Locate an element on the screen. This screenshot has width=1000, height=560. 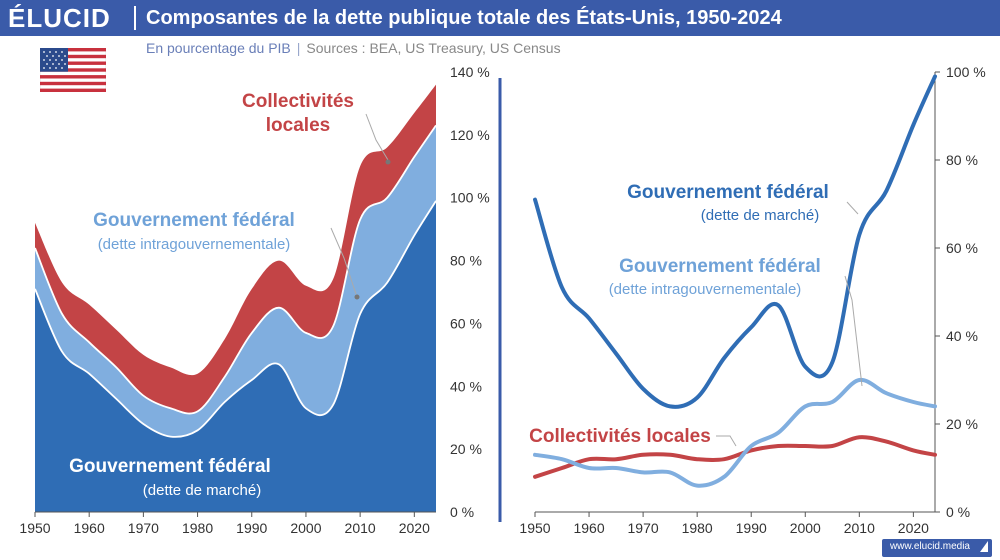
left-y-tick-label: 140 % is located at coordinates (470, 72).